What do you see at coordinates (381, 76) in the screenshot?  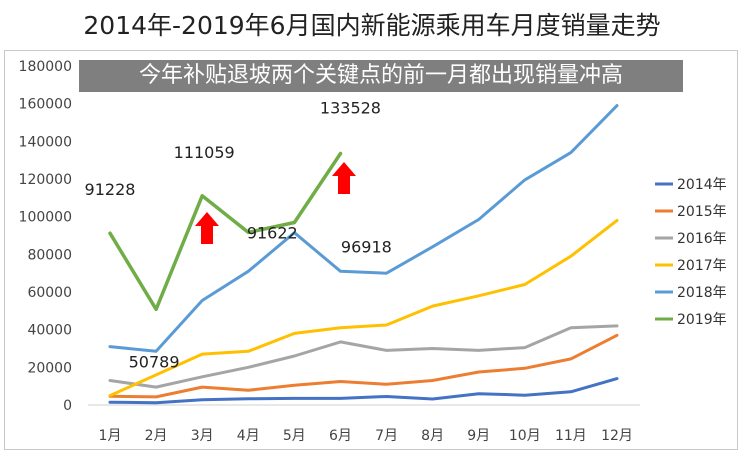 I see `annotation-banner: 今年补贴退坡两个关键点的前一月都出现销量冲高` at bounding box center [381, 76].